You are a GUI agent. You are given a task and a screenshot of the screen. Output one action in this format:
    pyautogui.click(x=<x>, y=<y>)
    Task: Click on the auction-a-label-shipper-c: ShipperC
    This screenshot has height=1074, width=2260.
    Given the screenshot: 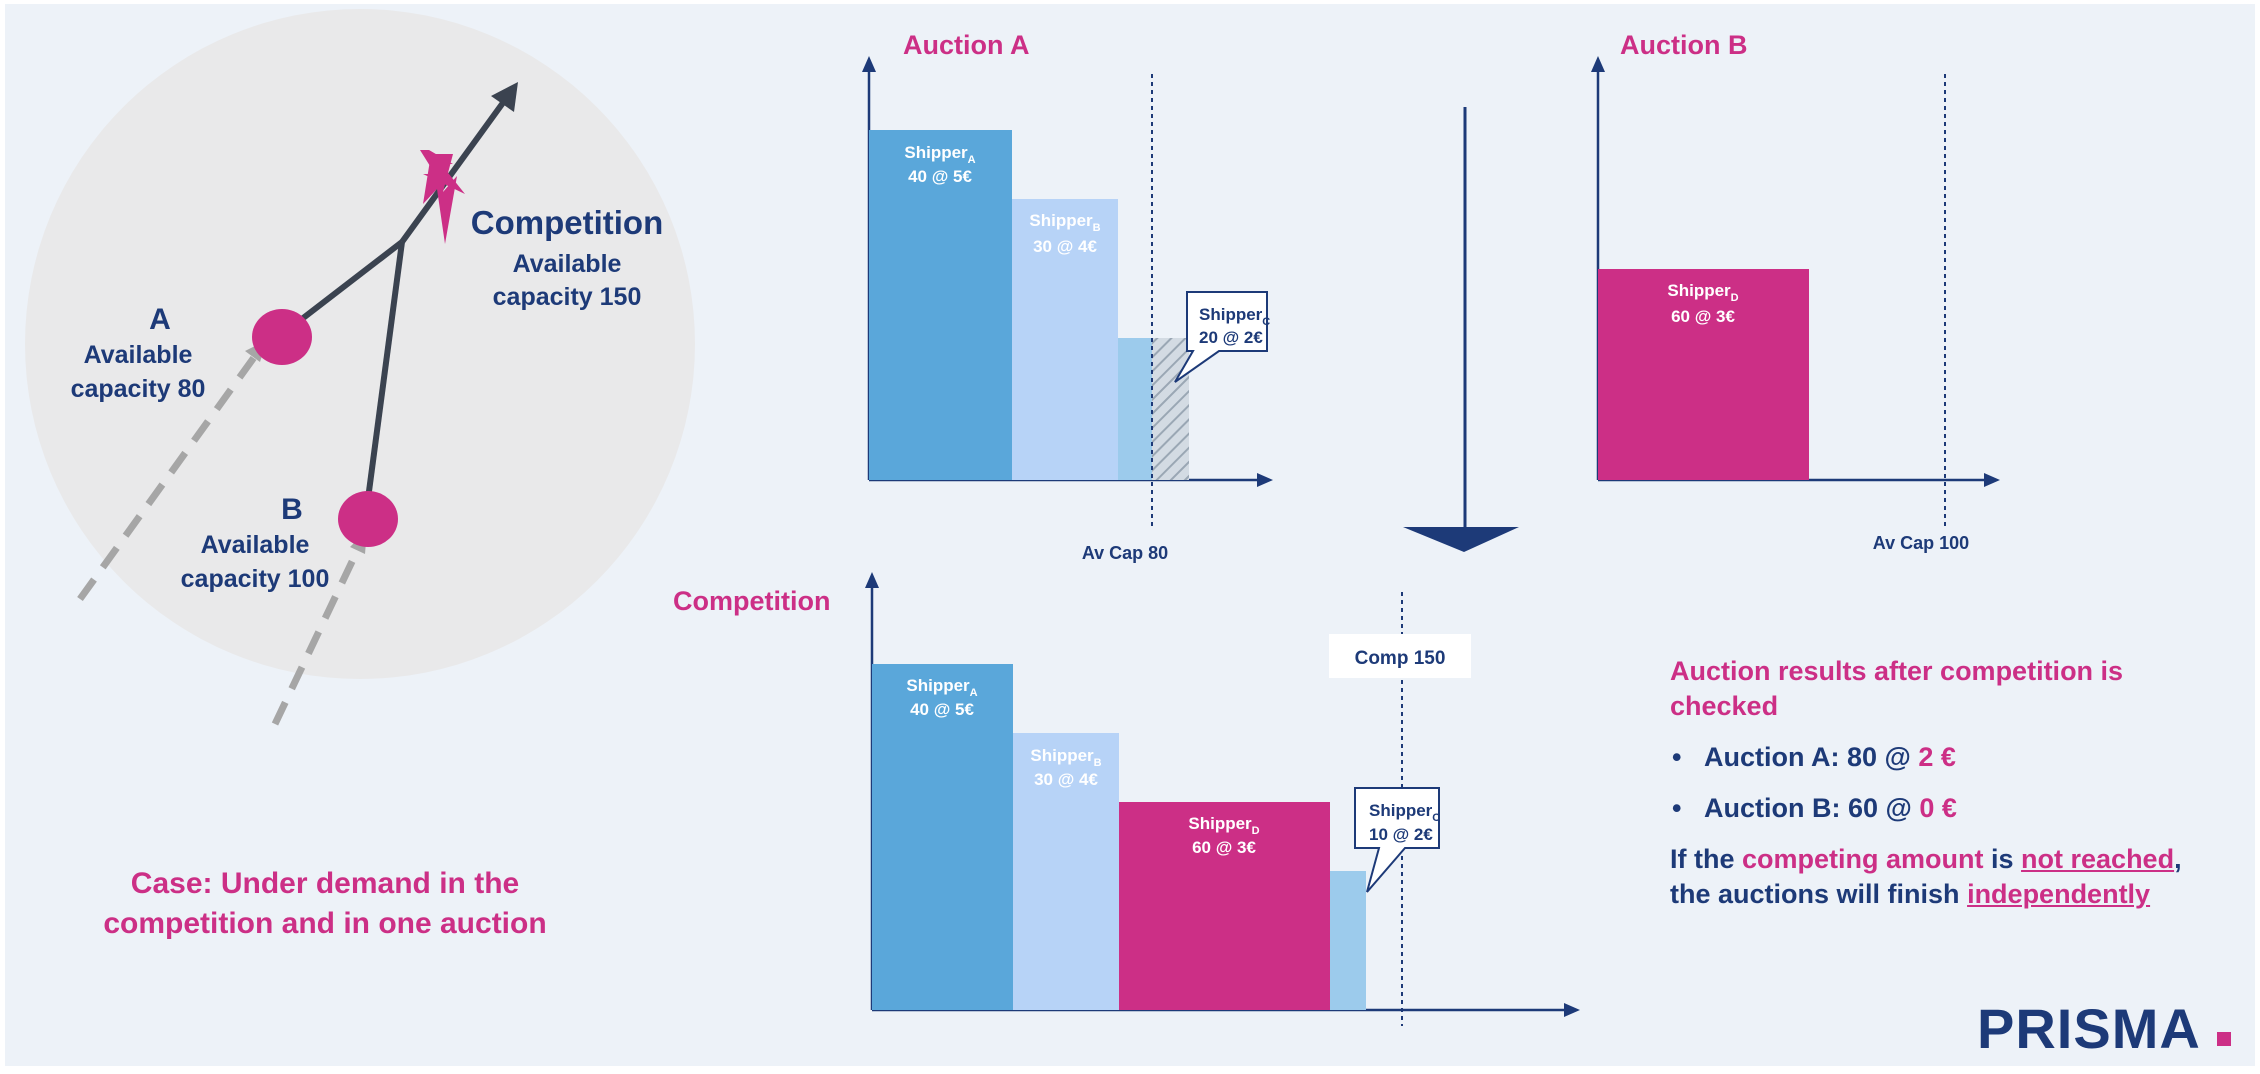 What is the action you would take?
    pyautogui.click(x=1234, y=316)
    